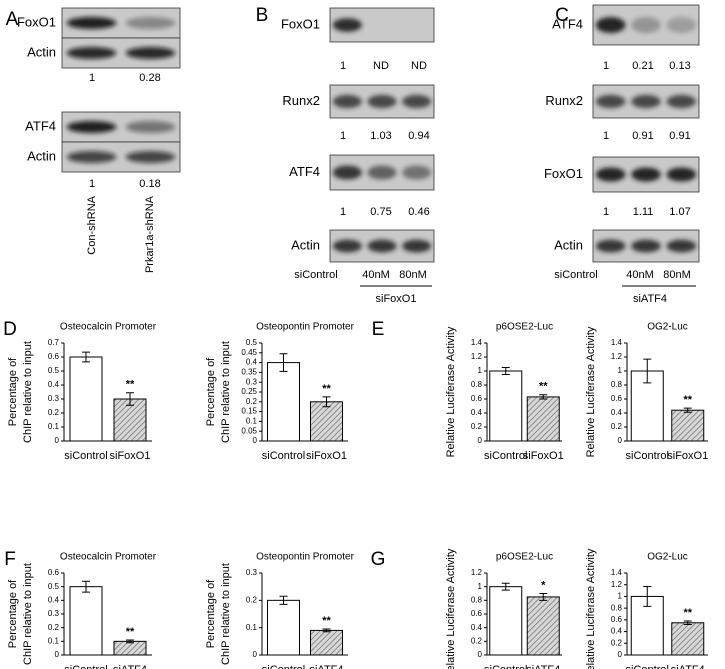 The width and height of the screenshot is (725, 669). I want to click on y-tick-label: 0.5, so click(252, 342).